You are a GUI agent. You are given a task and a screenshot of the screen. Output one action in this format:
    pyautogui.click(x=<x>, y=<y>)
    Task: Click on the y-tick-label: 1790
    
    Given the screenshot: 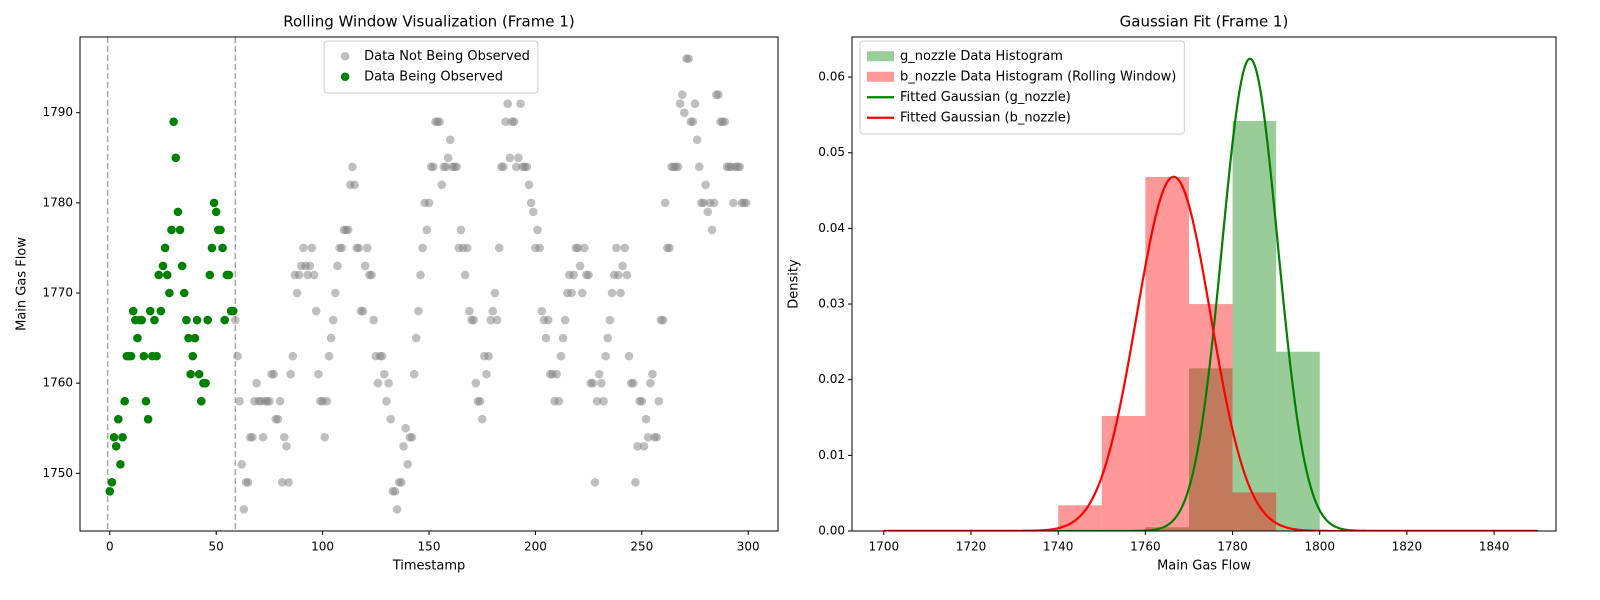 What is the action you would take?
    pyautogui.click(x=57, y=112)
    